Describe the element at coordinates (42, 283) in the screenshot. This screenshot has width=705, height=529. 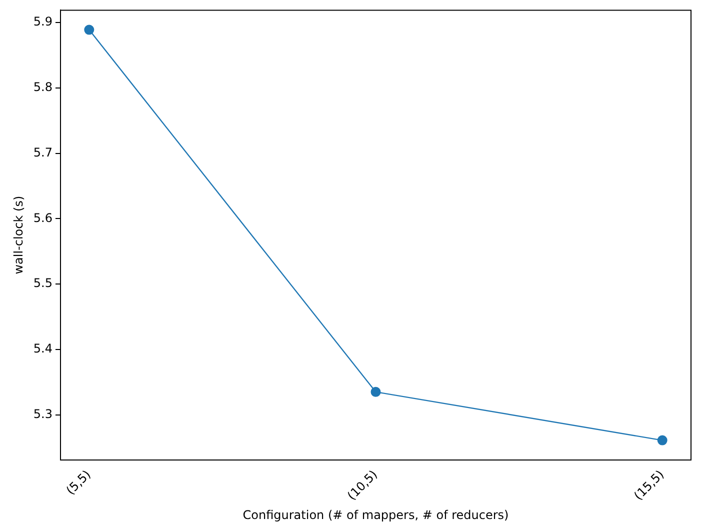
I see `y-tick-label: 5.5` at that location.